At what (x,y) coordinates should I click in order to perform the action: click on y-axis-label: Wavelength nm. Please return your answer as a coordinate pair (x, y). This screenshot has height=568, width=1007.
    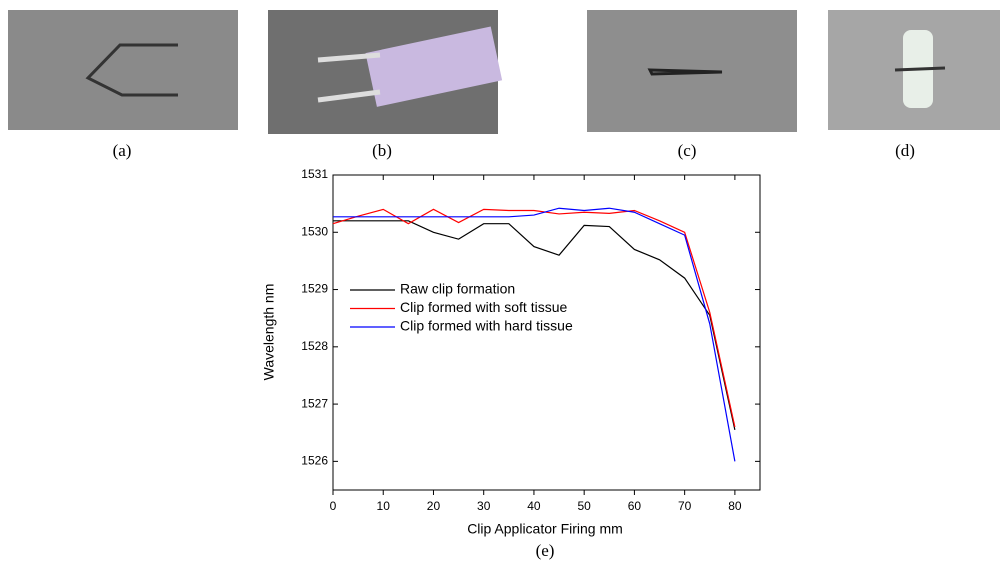
    Looking at the image, I should click on (269, 332).